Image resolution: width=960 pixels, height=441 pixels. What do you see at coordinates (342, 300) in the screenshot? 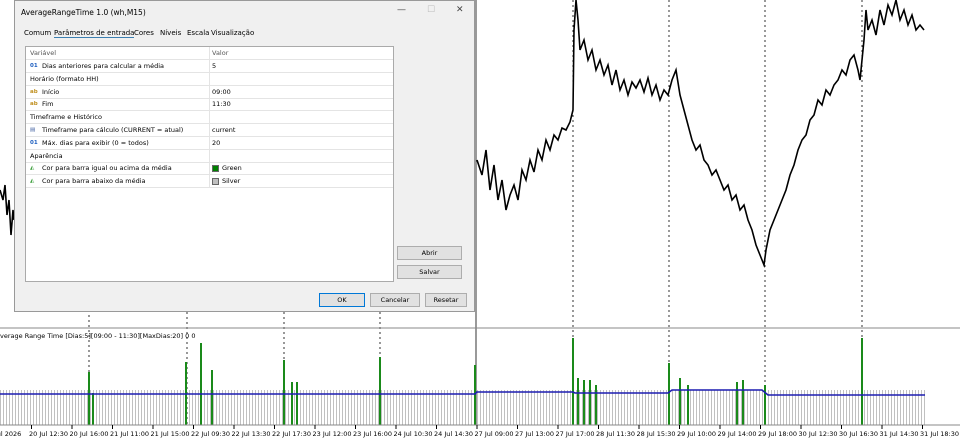
I see `button: OK` at bounding box center [342, 300].